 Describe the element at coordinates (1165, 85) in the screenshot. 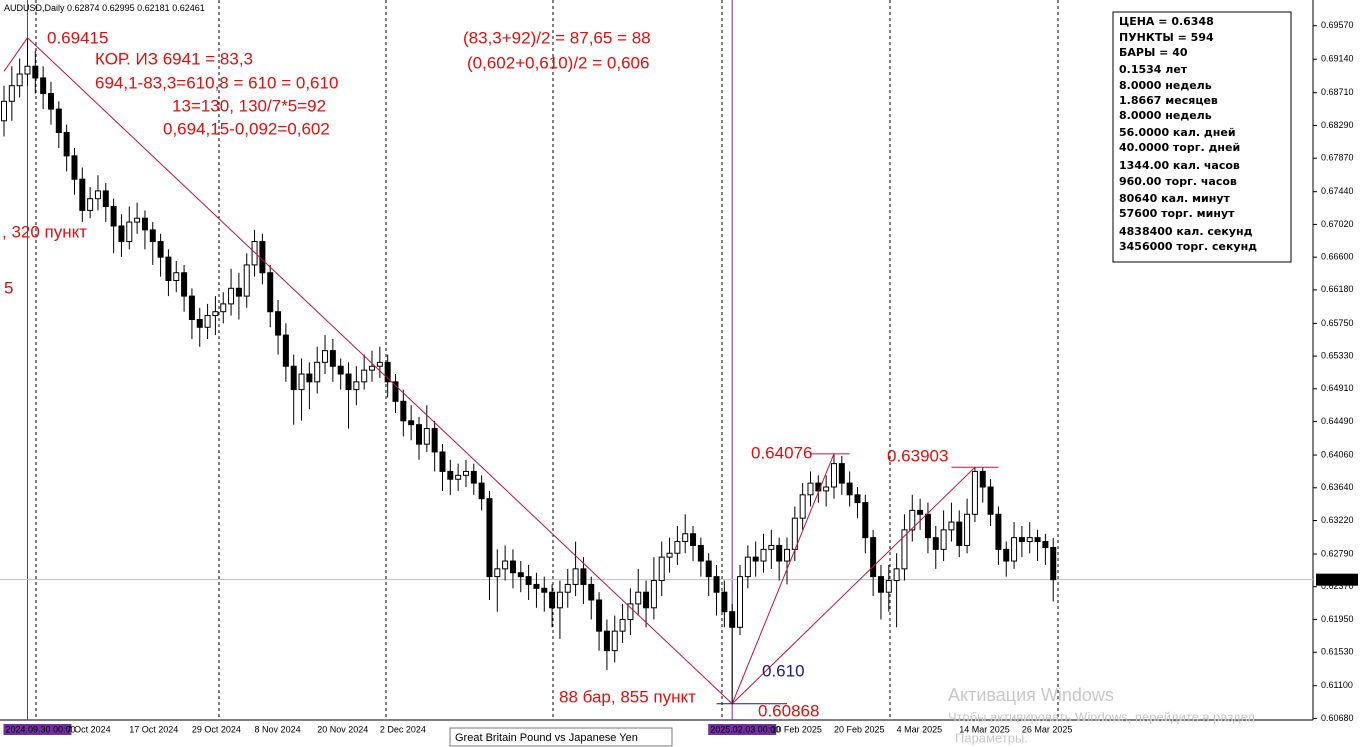

I see `info-line: 8.0000 недель` at that location.